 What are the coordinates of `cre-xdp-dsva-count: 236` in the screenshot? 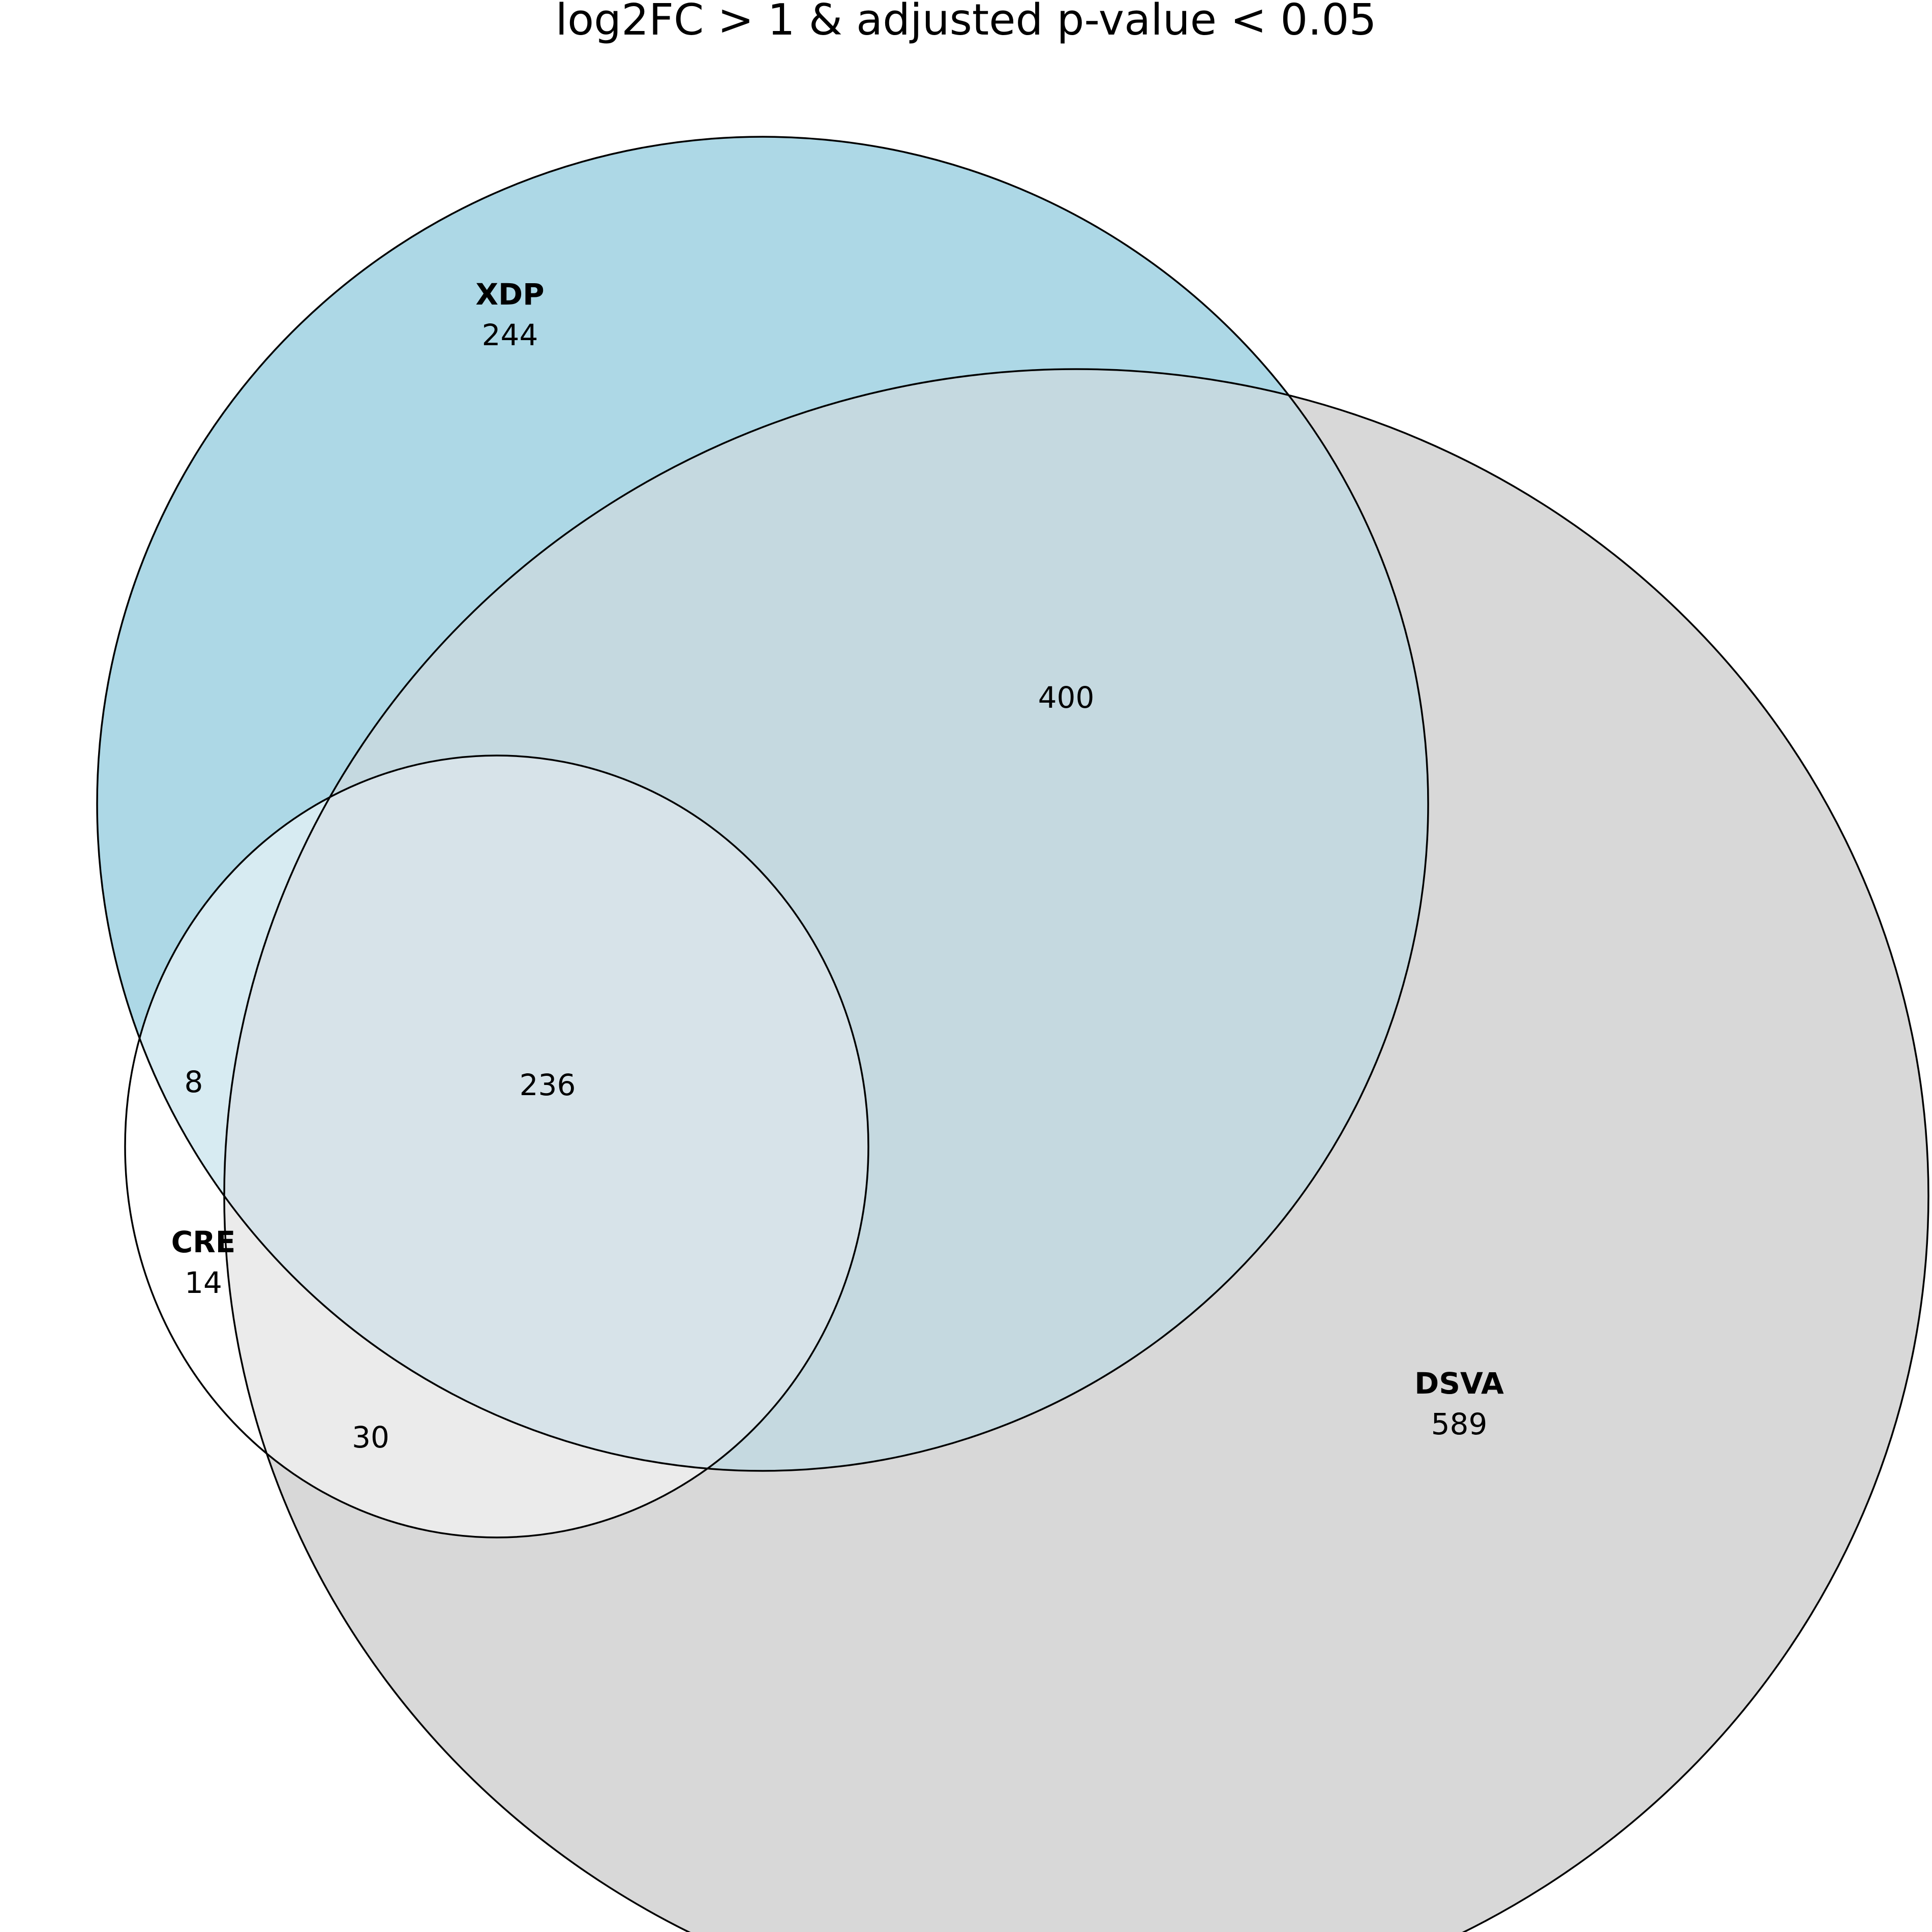 It's located at (548, 1085).